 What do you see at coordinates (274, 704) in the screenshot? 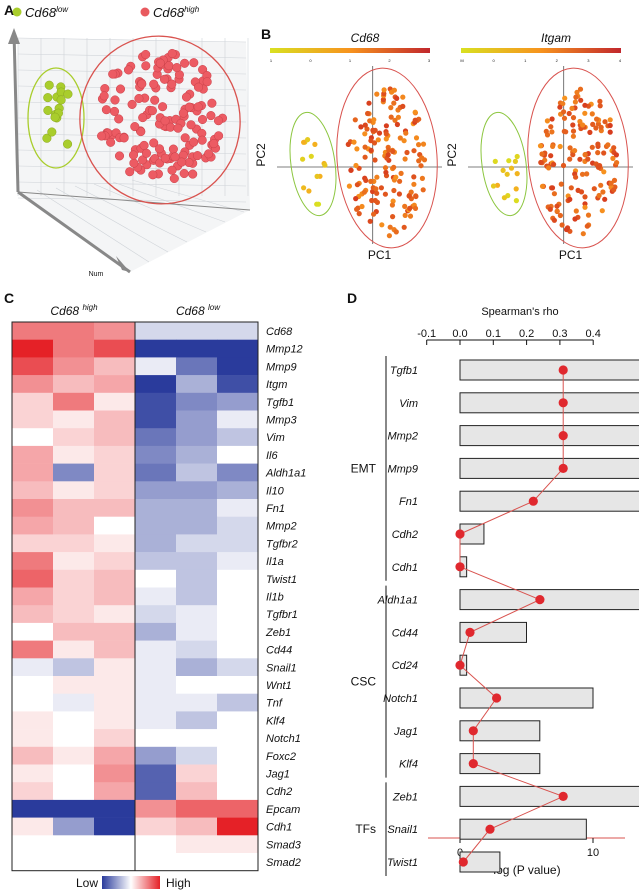
I see `heatmap-row-label: Tnf` at bounding box center [274, 704].